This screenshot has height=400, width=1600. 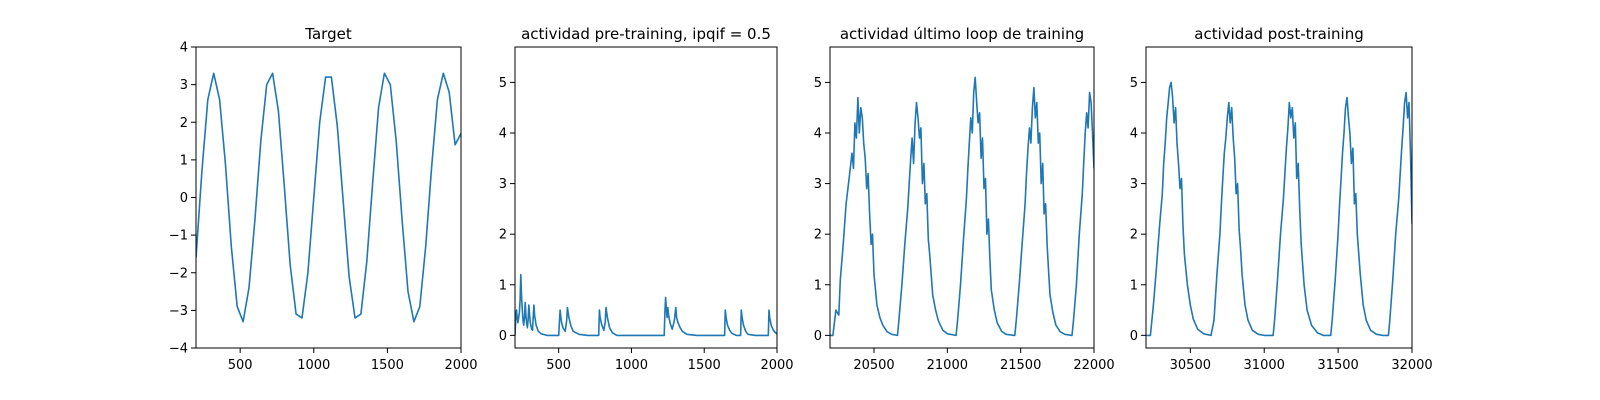 I want to click on panel-1-ytick-label-3: −3, so click(x=178, y=311).